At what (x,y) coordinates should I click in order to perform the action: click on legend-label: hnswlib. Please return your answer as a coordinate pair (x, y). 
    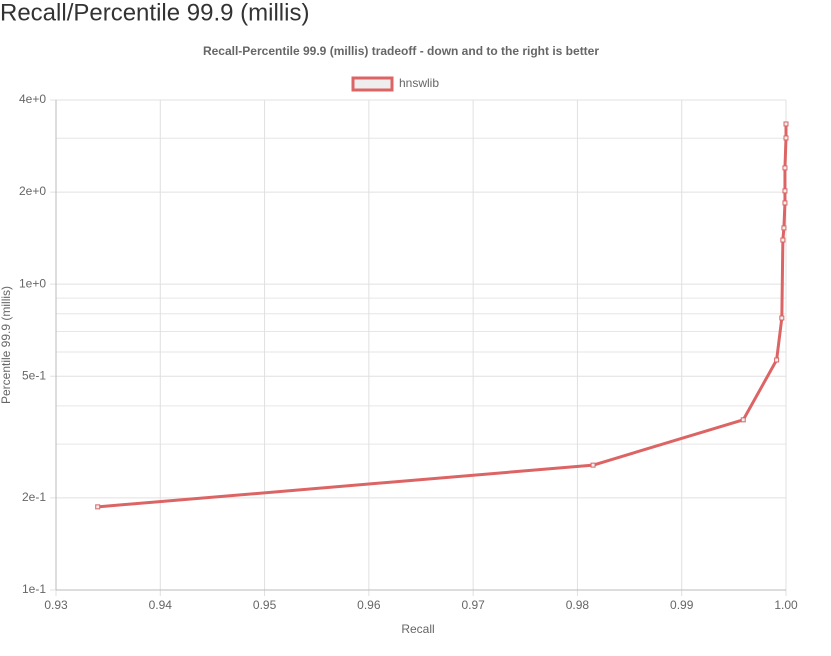
    Looking at the image, I should click on (419, 83).